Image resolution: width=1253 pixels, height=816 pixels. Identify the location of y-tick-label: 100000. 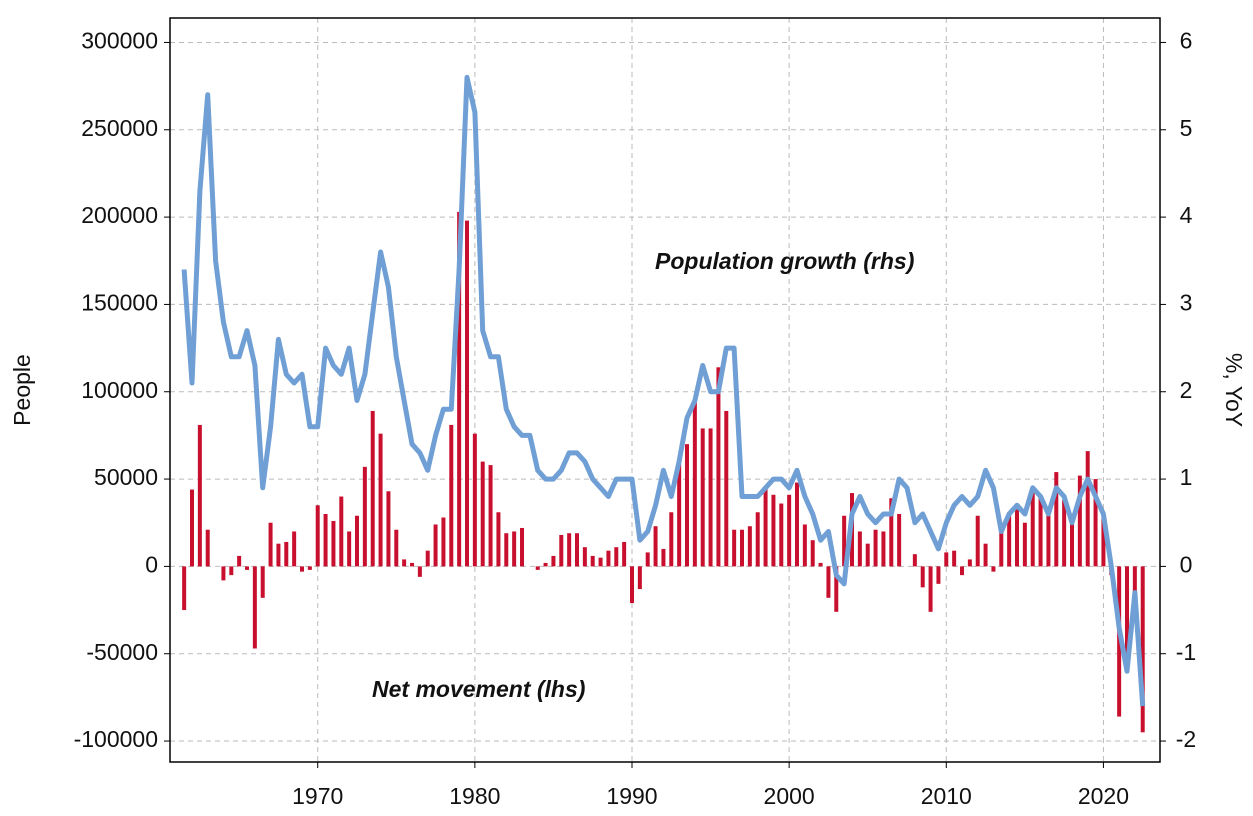
(119, 390).